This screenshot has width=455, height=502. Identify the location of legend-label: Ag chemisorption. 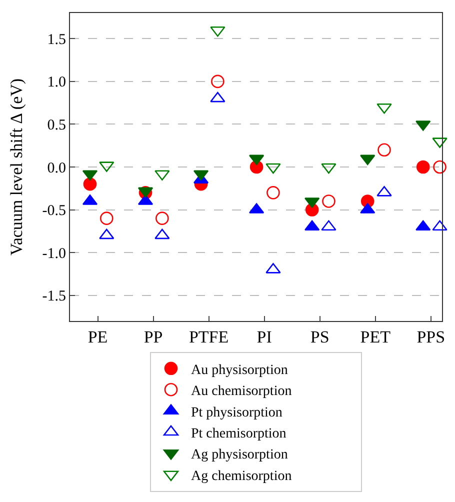
(241, 476).